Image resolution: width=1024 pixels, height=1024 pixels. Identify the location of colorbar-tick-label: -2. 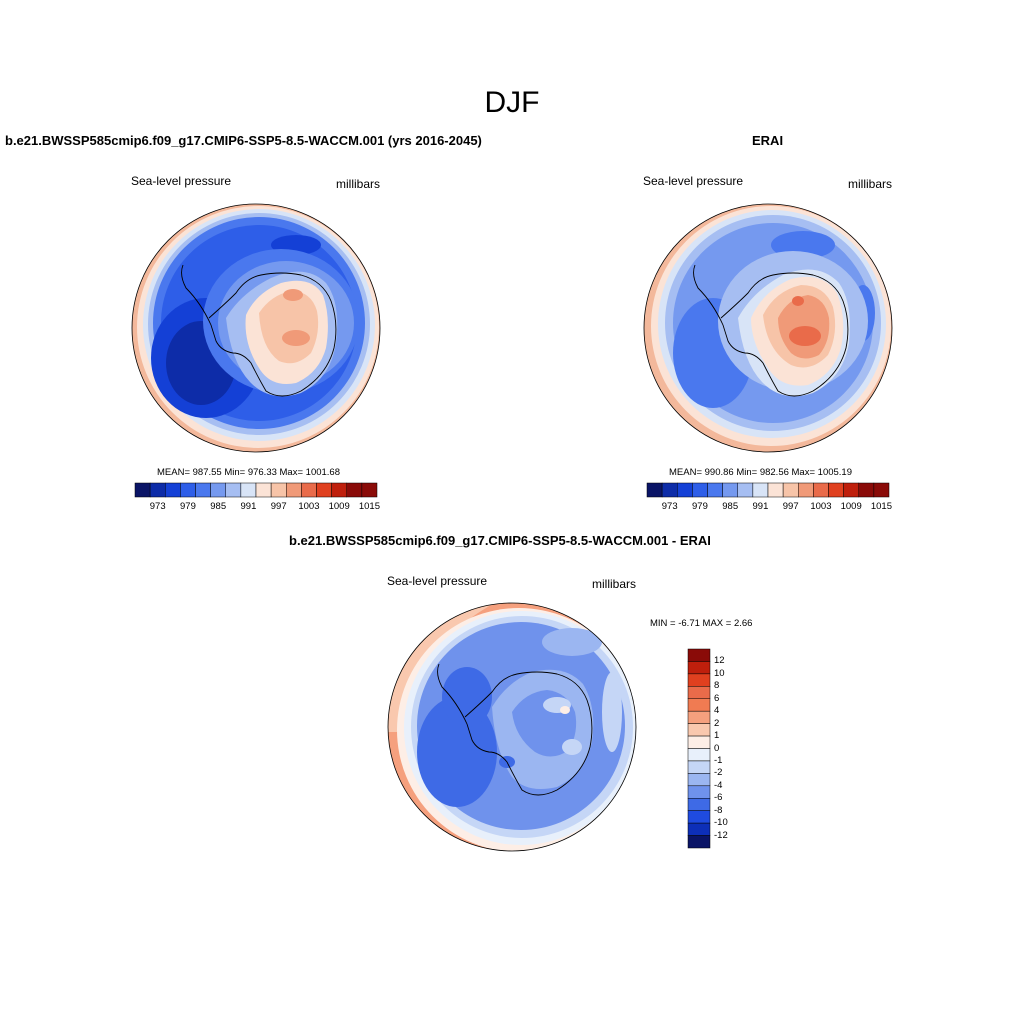
(718, 773).